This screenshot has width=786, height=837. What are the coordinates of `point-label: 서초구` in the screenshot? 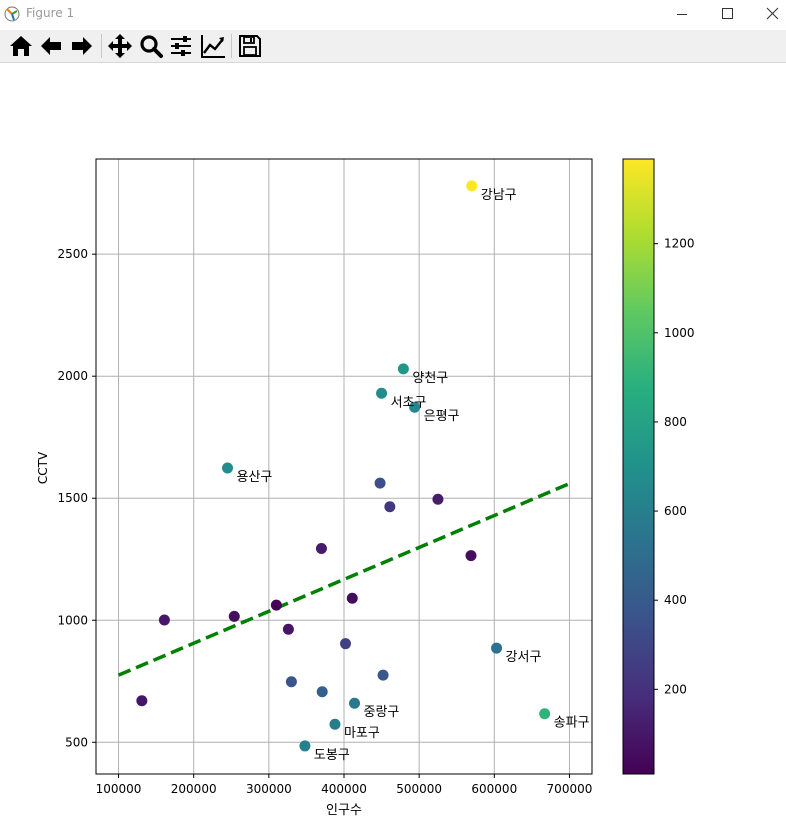 It's located at (409, 402).